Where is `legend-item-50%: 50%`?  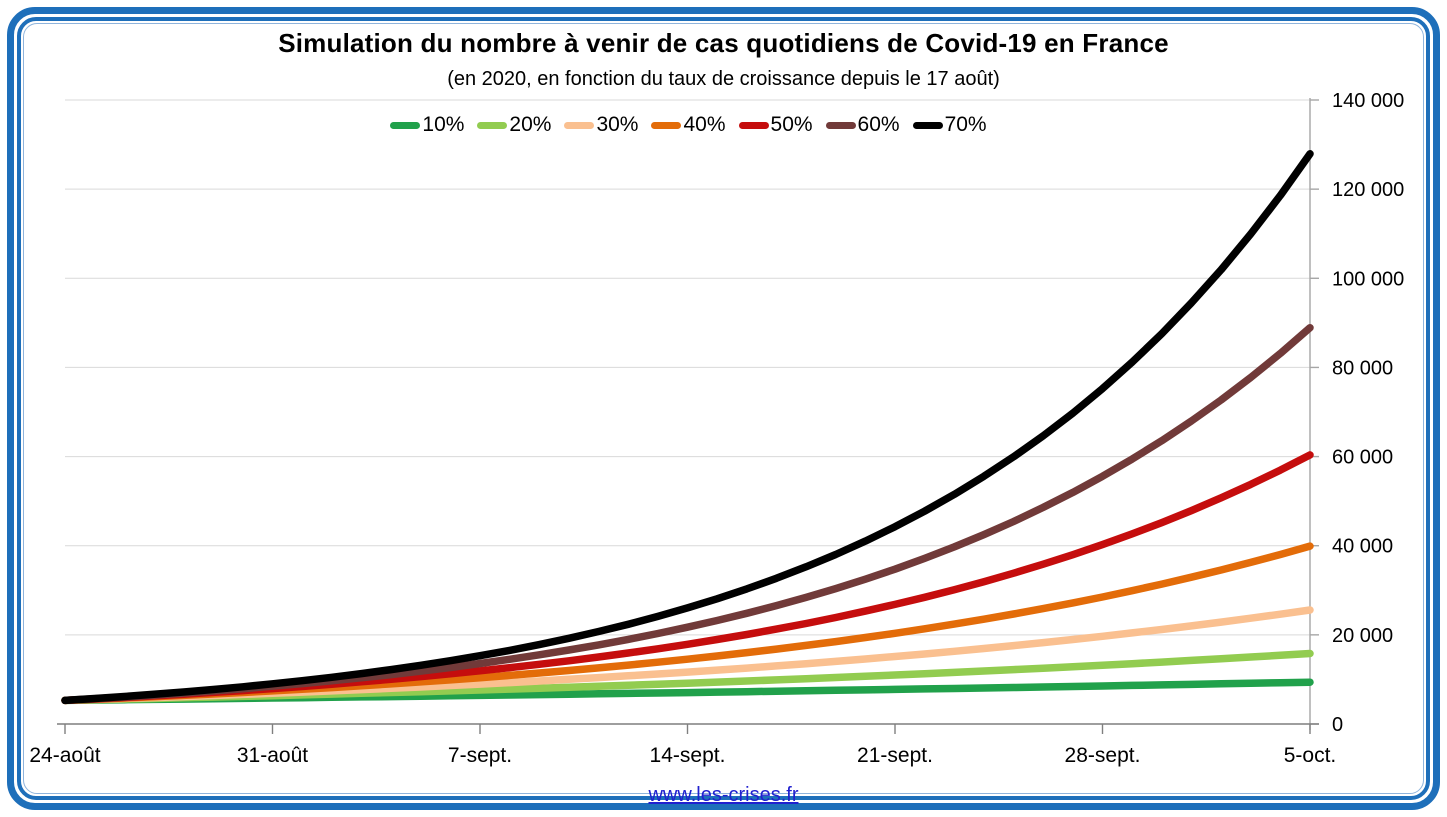 legend-item-50%: 50% is located at coordinates (775, 125).